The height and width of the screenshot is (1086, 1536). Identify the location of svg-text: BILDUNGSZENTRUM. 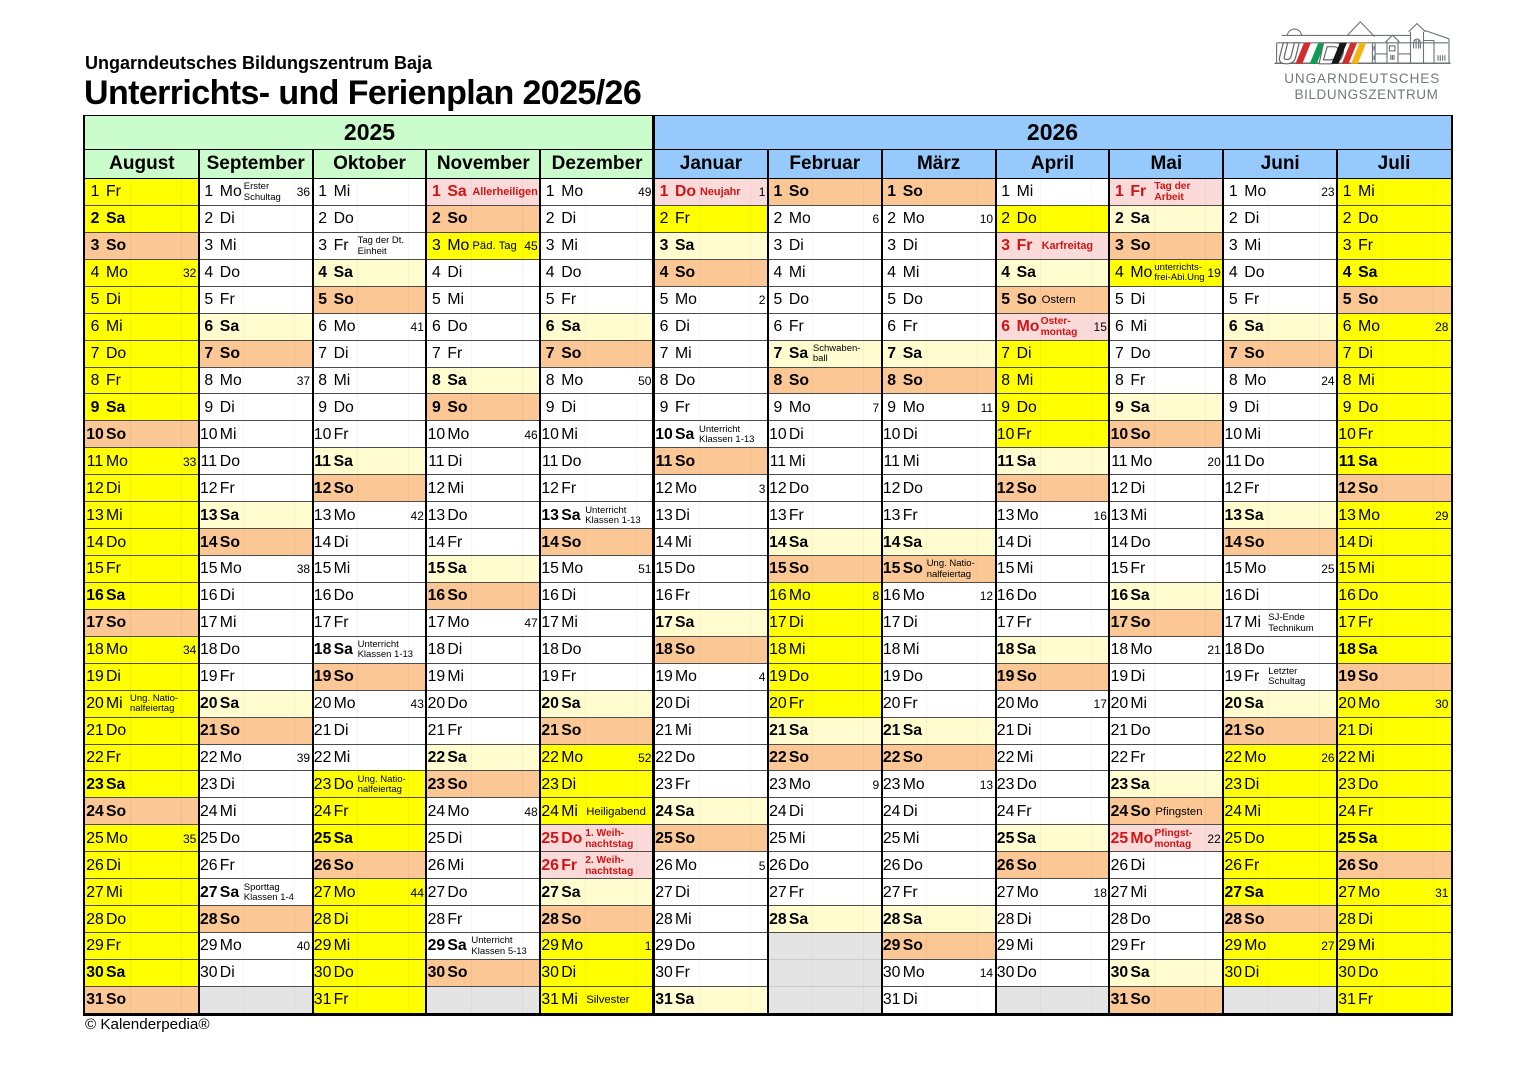
(1366, 94).